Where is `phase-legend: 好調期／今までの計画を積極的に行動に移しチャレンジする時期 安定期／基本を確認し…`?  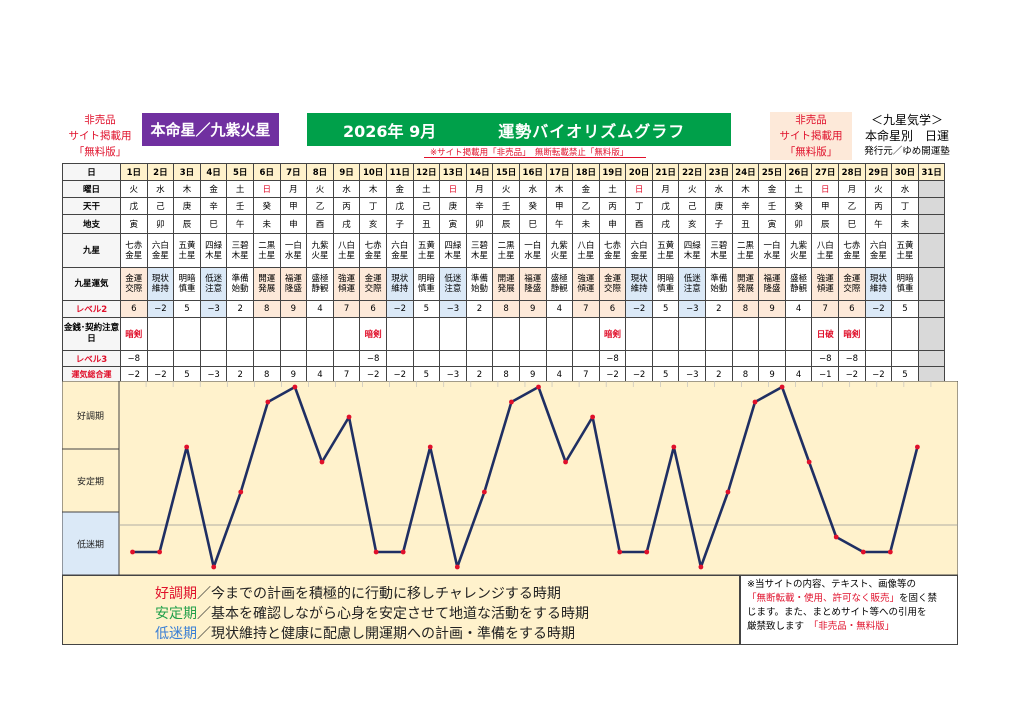 phase-legend: 好調期／今までの計画を積極的に行動に移しチャレンジする時期 安定期／基本を確認し… is located at coordinates (401, 610).